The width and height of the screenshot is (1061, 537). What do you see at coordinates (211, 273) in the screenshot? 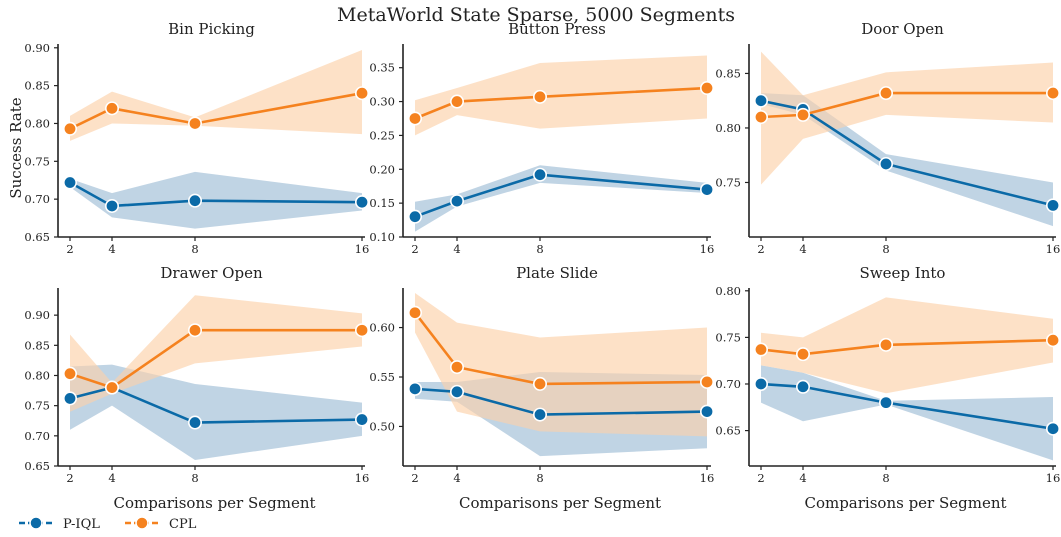
I see `panel-title-drawer-open: Drawer Open` at bounding box center [211, 273].